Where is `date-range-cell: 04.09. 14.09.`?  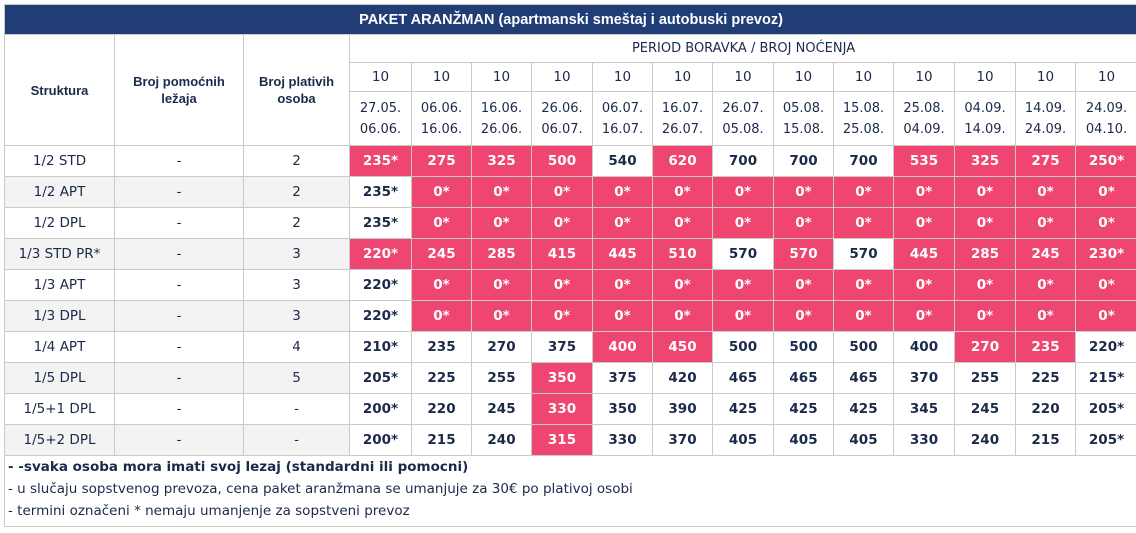
date-range-cell: 04.09. 14.09. is located at coordinates (985, 118).